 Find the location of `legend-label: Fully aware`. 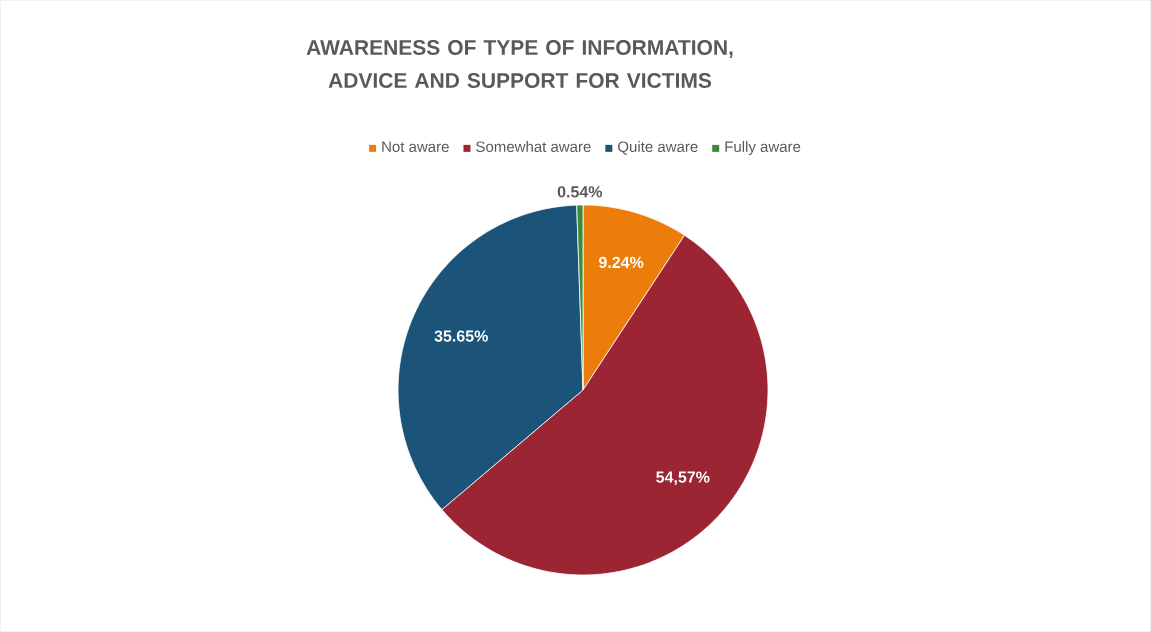

legend-label: Fully aware is located at coordinates (763, 148).